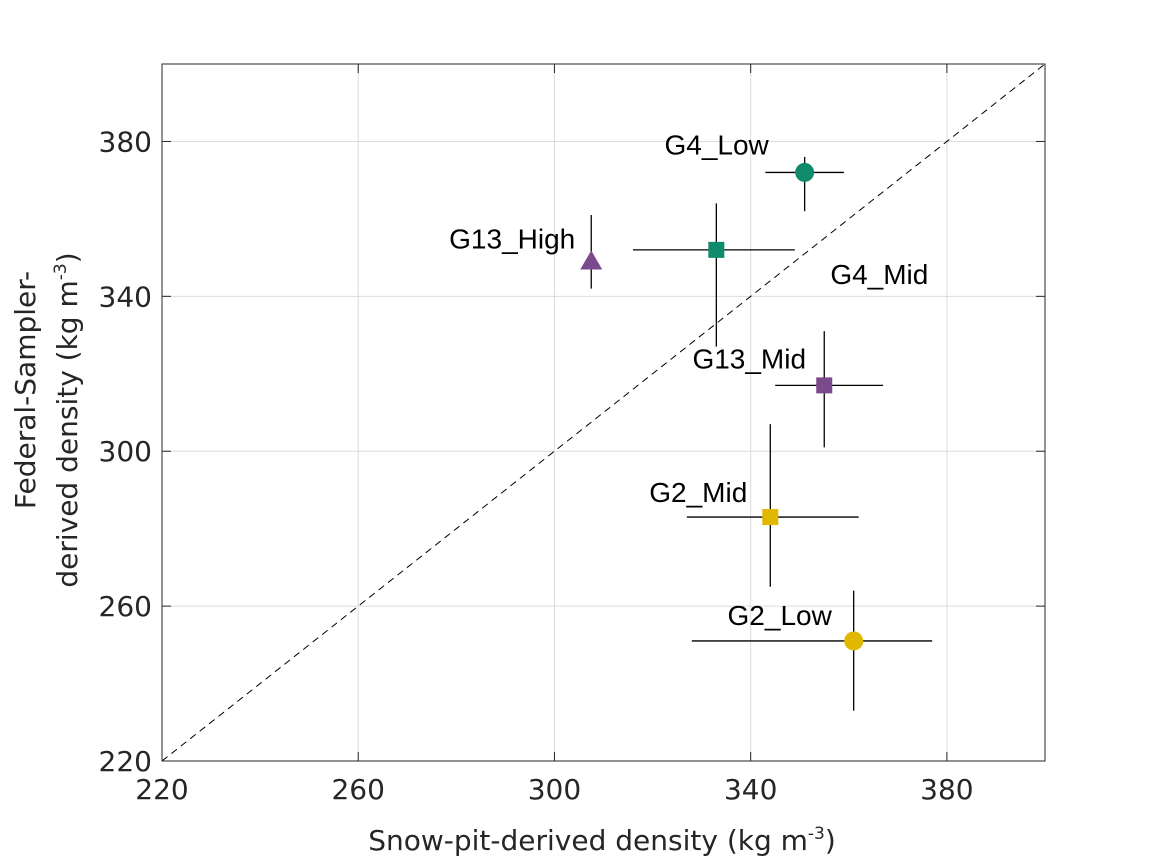 The image size is (1156, 859). Describe the element at coordinates (750, 789) in the screenshot. I see `x-tick-label: 340` at that location.